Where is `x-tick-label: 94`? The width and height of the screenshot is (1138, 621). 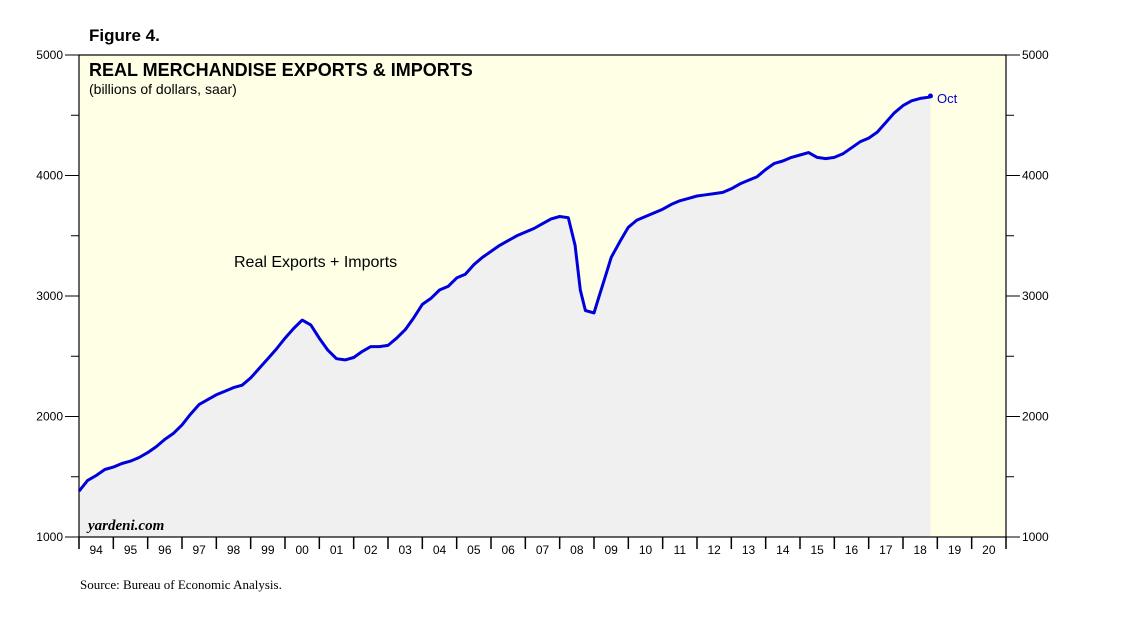
x-tick-label: 94 is located at coordinates (96, 550).